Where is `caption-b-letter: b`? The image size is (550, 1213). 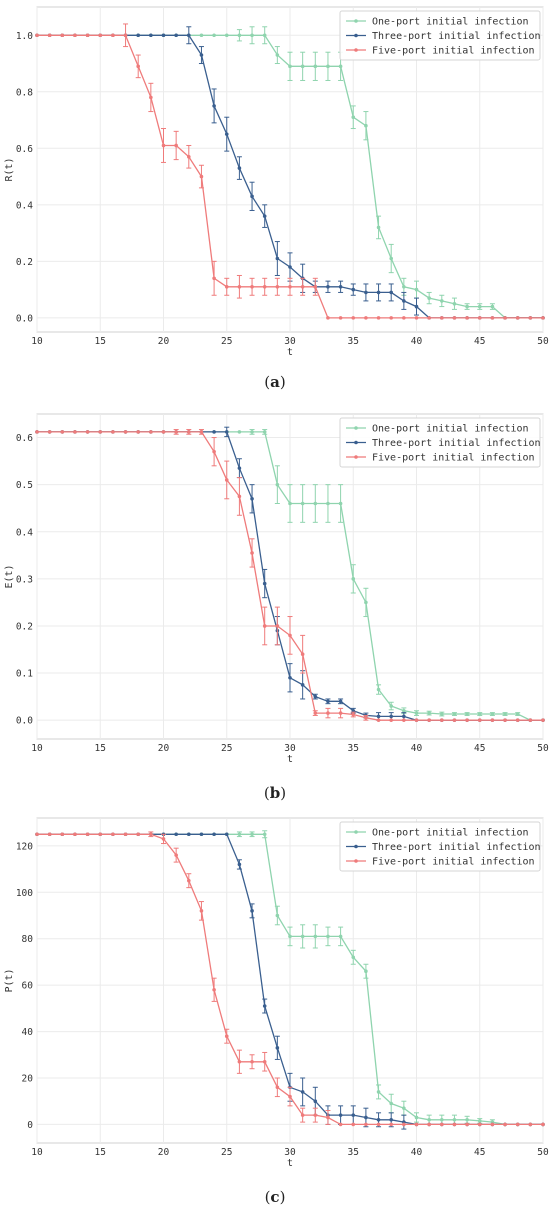 caption-b-letter: b is located at coordinates (275, 793).